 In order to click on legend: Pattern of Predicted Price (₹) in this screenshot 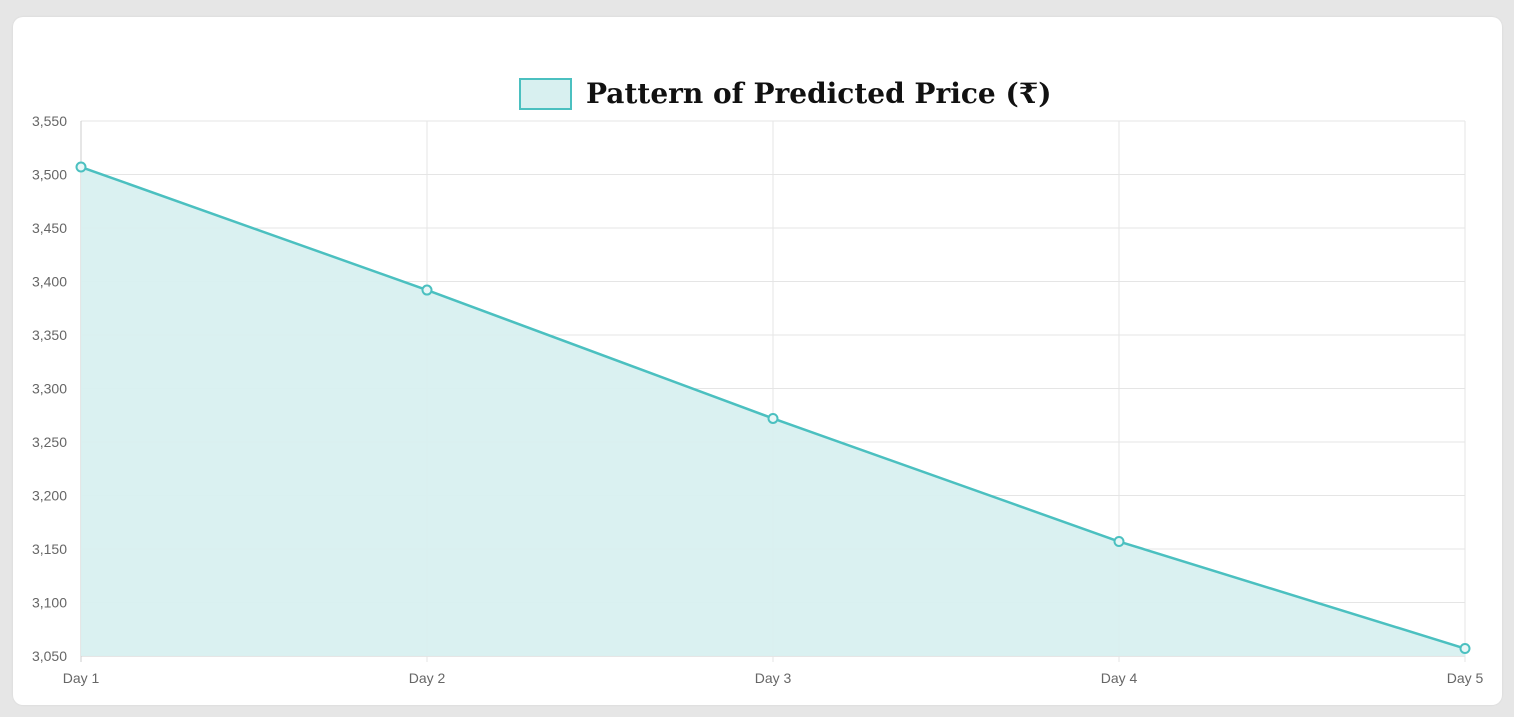, I will do `click(785, 93)`.